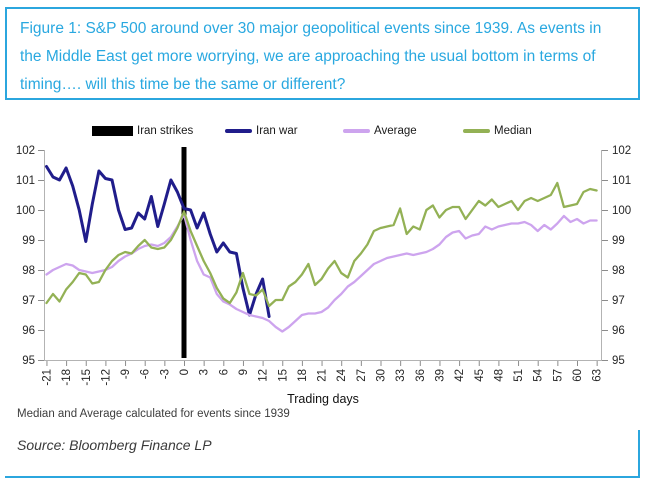 The width and height of the screenshot is (646, 484). What do you see at coordinates (114, 445) in the screenshot?
I see `source-text: Source: Bloomberg Finance LP` at bounding box center [114, 445].